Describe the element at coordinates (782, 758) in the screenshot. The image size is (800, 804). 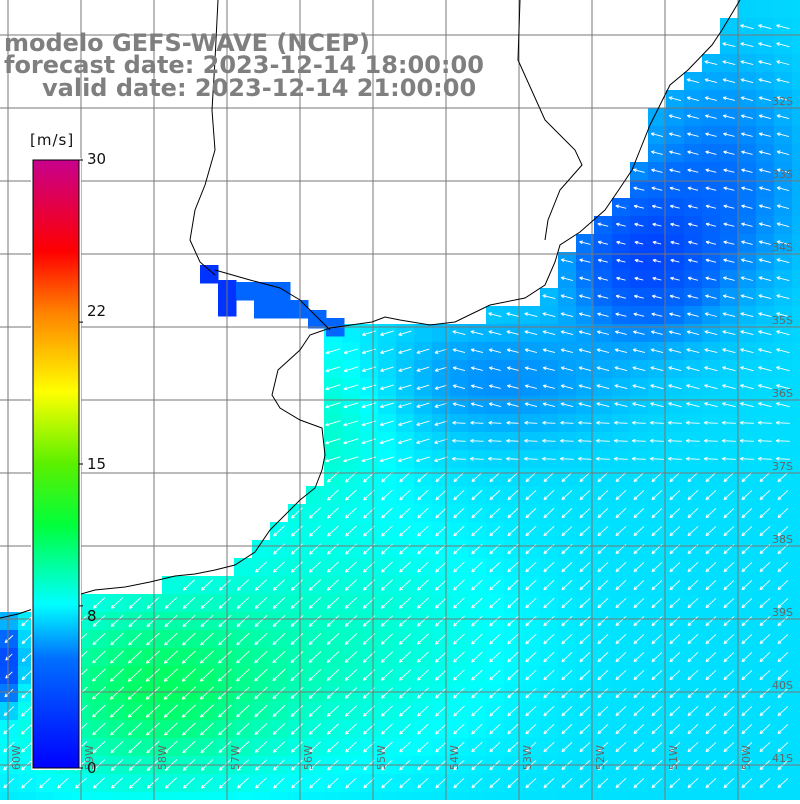
I see `latitude-label: 41S` at that location.